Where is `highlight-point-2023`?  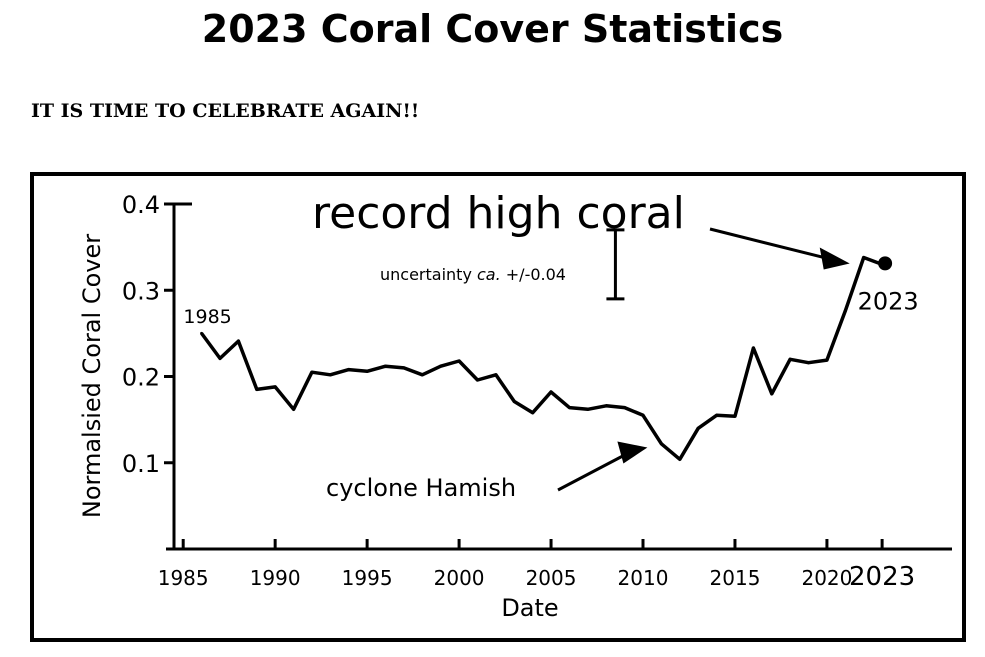
highlight-point-2023 is located at coordinates (885, 263).